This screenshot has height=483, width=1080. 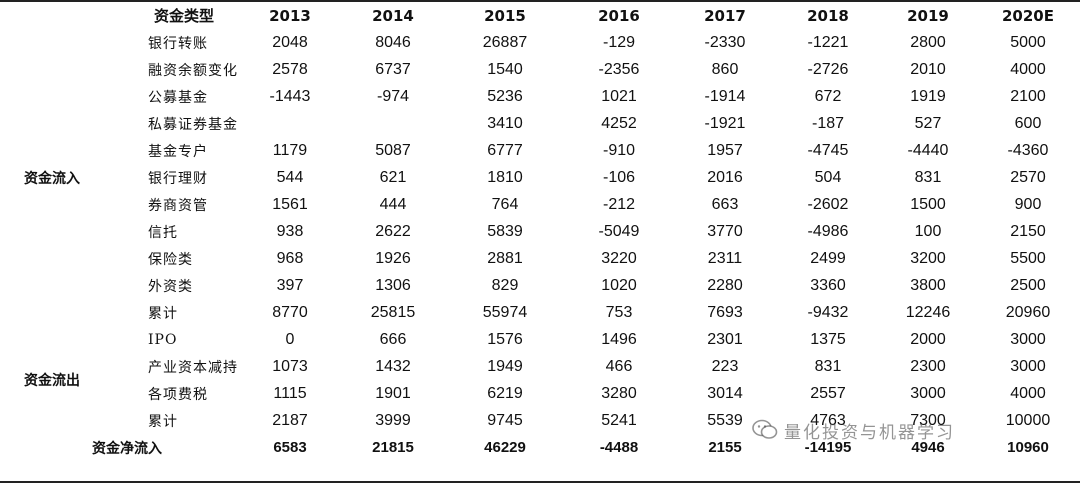 I want to click on row-label: 融资余额变化, so click(x=193, y=70).